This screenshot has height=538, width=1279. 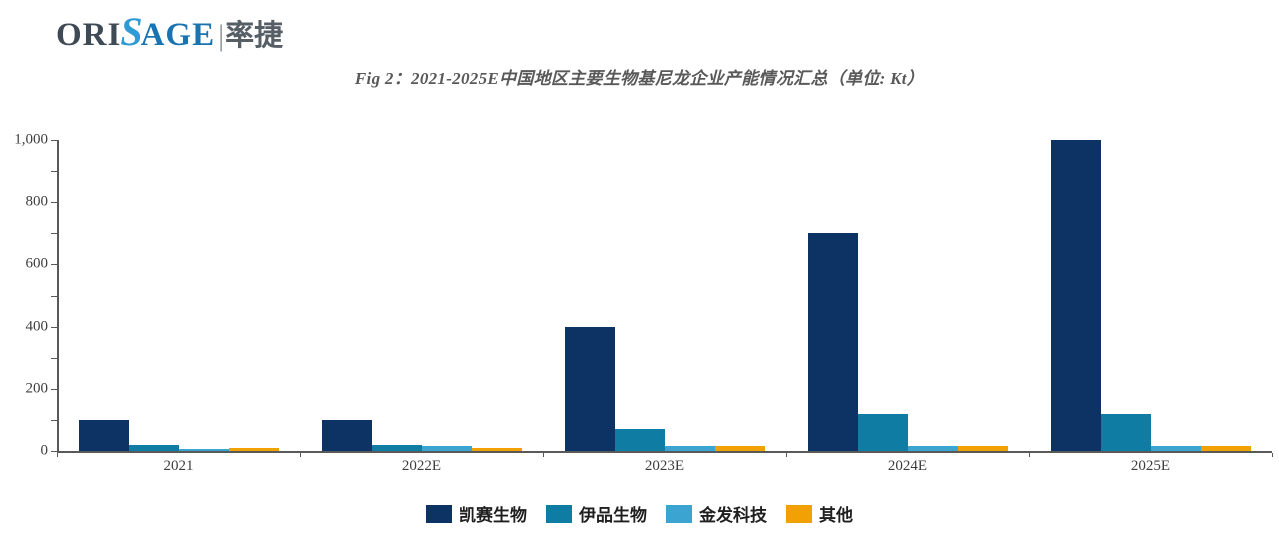 What do you see at coordinates (44, 450) in the screenshot?
I see `y-axis-label: 0` at bounding box center [44, 450].